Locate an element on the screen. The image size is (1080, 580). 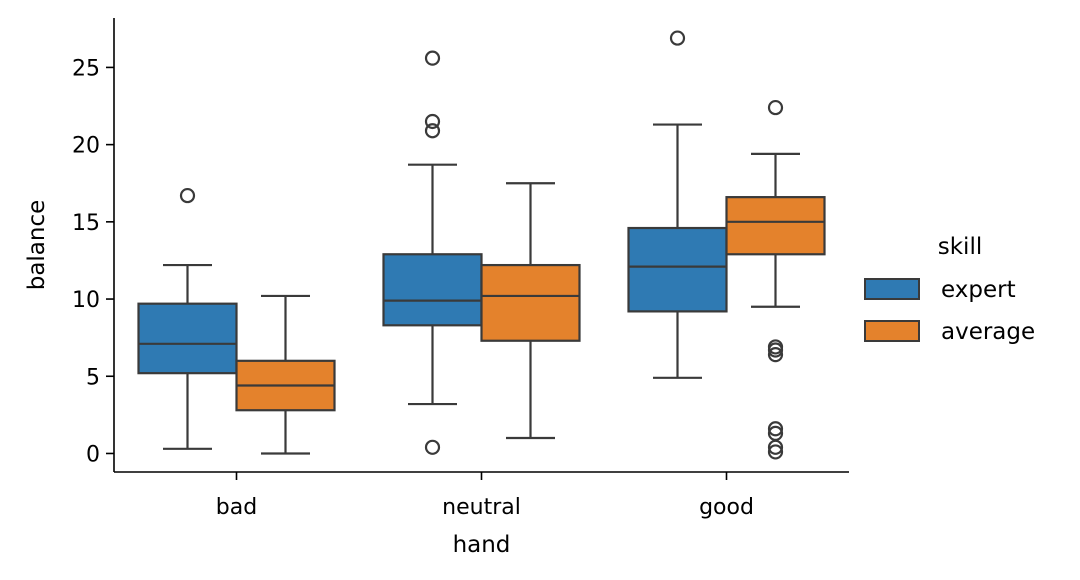
x-axis-label: hand is located at coordinates (482, 545).